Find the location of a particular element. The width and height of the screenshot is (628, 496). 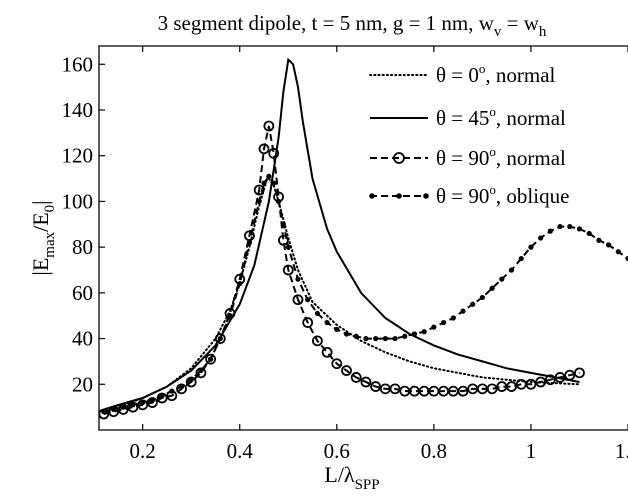

x-tick-label: 0.2 is located at coordinates (143, 451).